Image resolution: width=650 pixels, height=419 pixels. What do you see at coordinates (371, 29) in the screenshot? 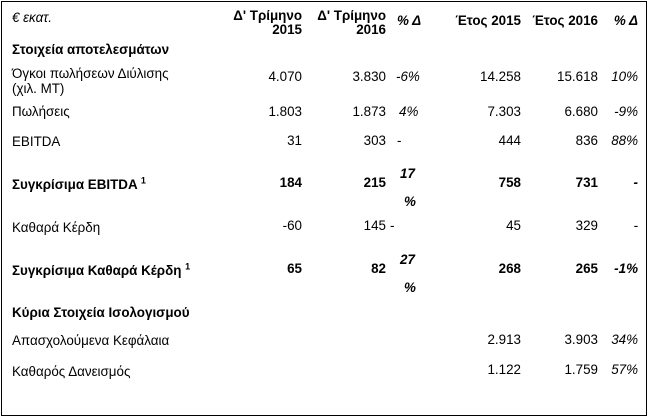
I see `header-q4-2016-line2: 2016` at bounding box center [371, 29].